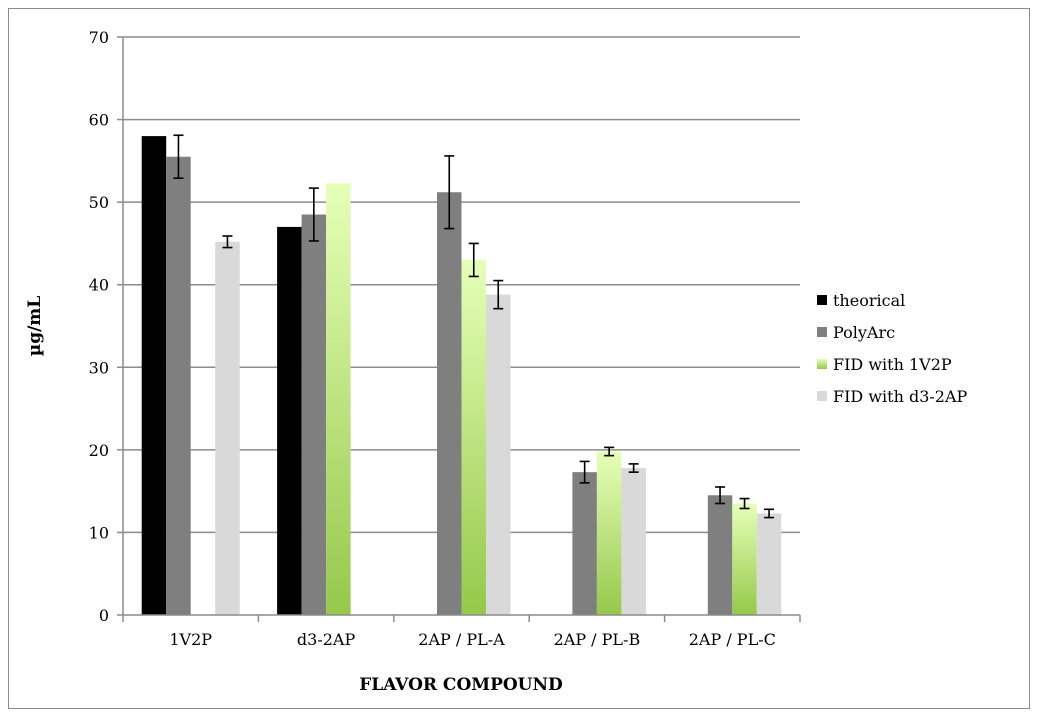 This screenshot has height=719, width=1040. What do you see at coordinates (35, 326) in the screenshot?
I see `y-axis-title: µg/mL` at bounding box center [35, 326].